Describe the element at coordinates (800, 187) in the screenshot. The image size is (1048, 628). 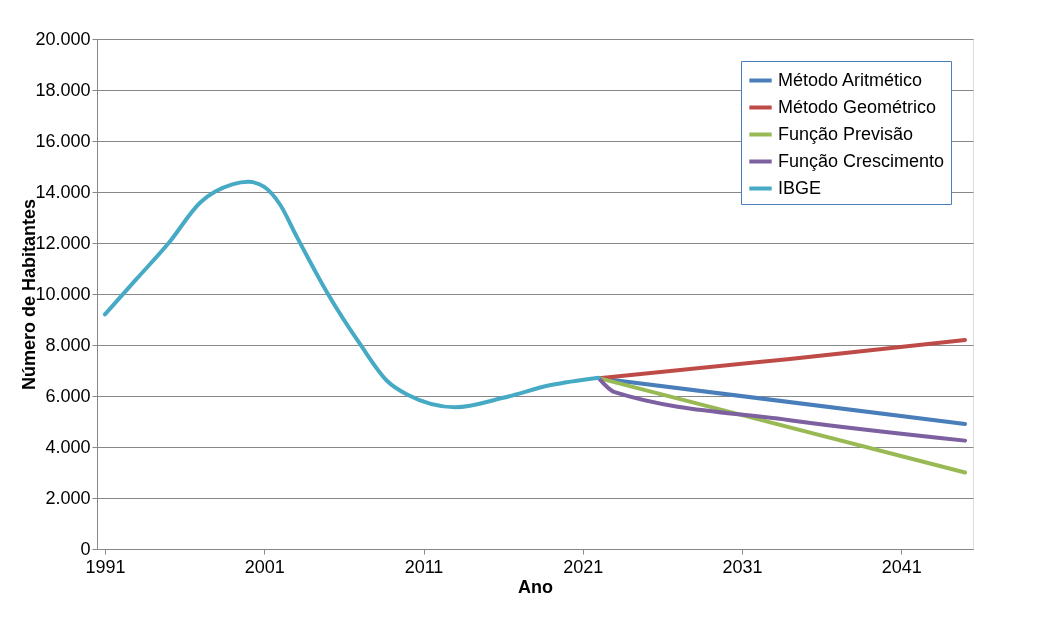
I see `legend-label: IBGE` at that location.